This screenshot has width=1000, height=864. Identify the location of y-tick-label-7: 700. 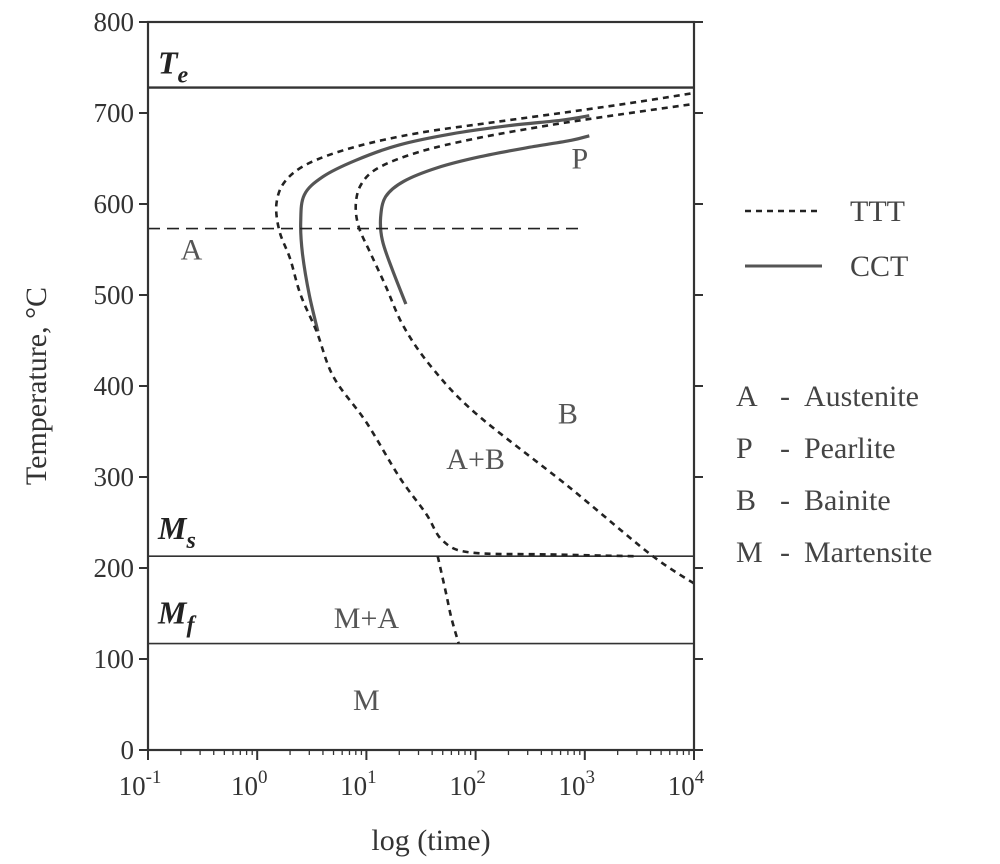
(114, 113).